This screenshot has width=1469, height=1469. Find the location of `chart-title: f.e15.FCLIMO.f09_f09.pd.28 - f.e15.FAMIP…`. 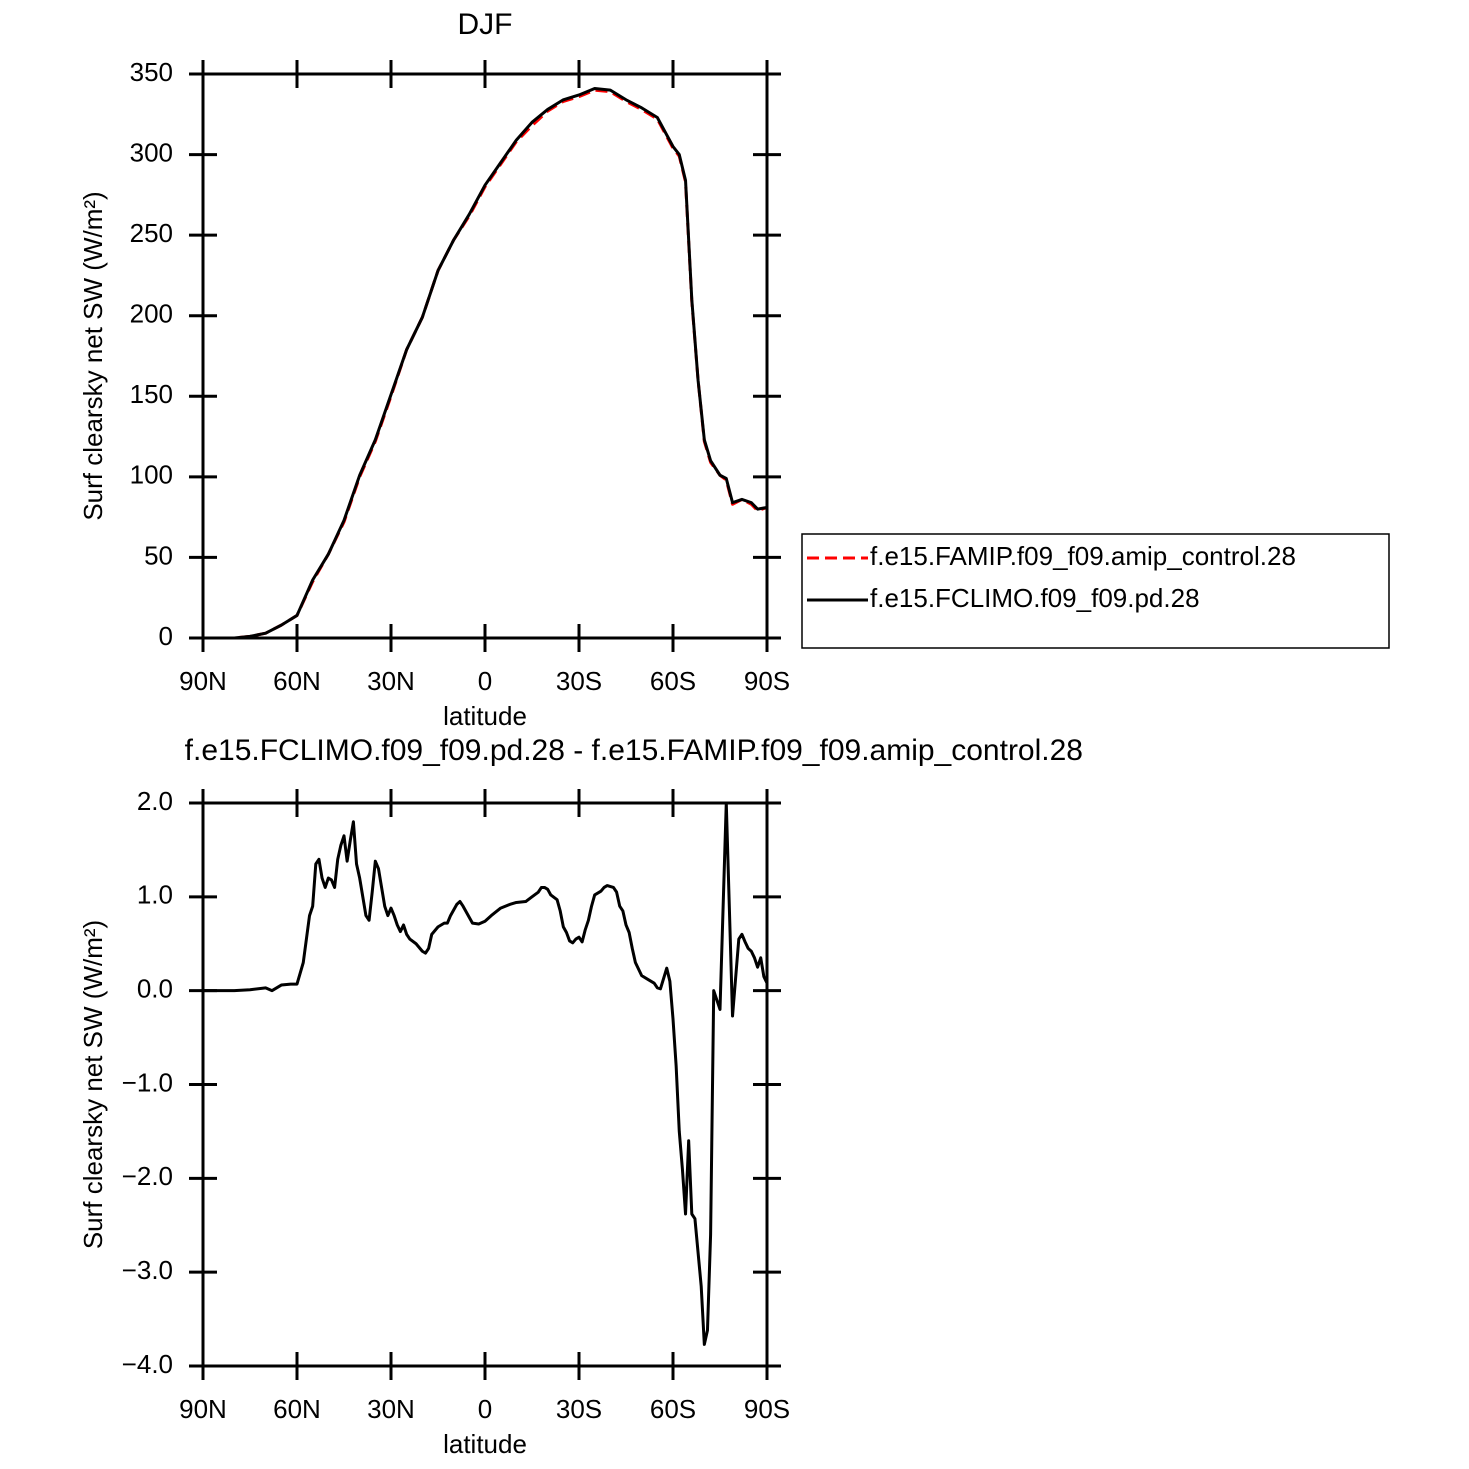

chart-title: f.e15.FCLIMO.f09_f09.pd.28 - f.e15.FAMIP… is located at coordinates (634, 750).